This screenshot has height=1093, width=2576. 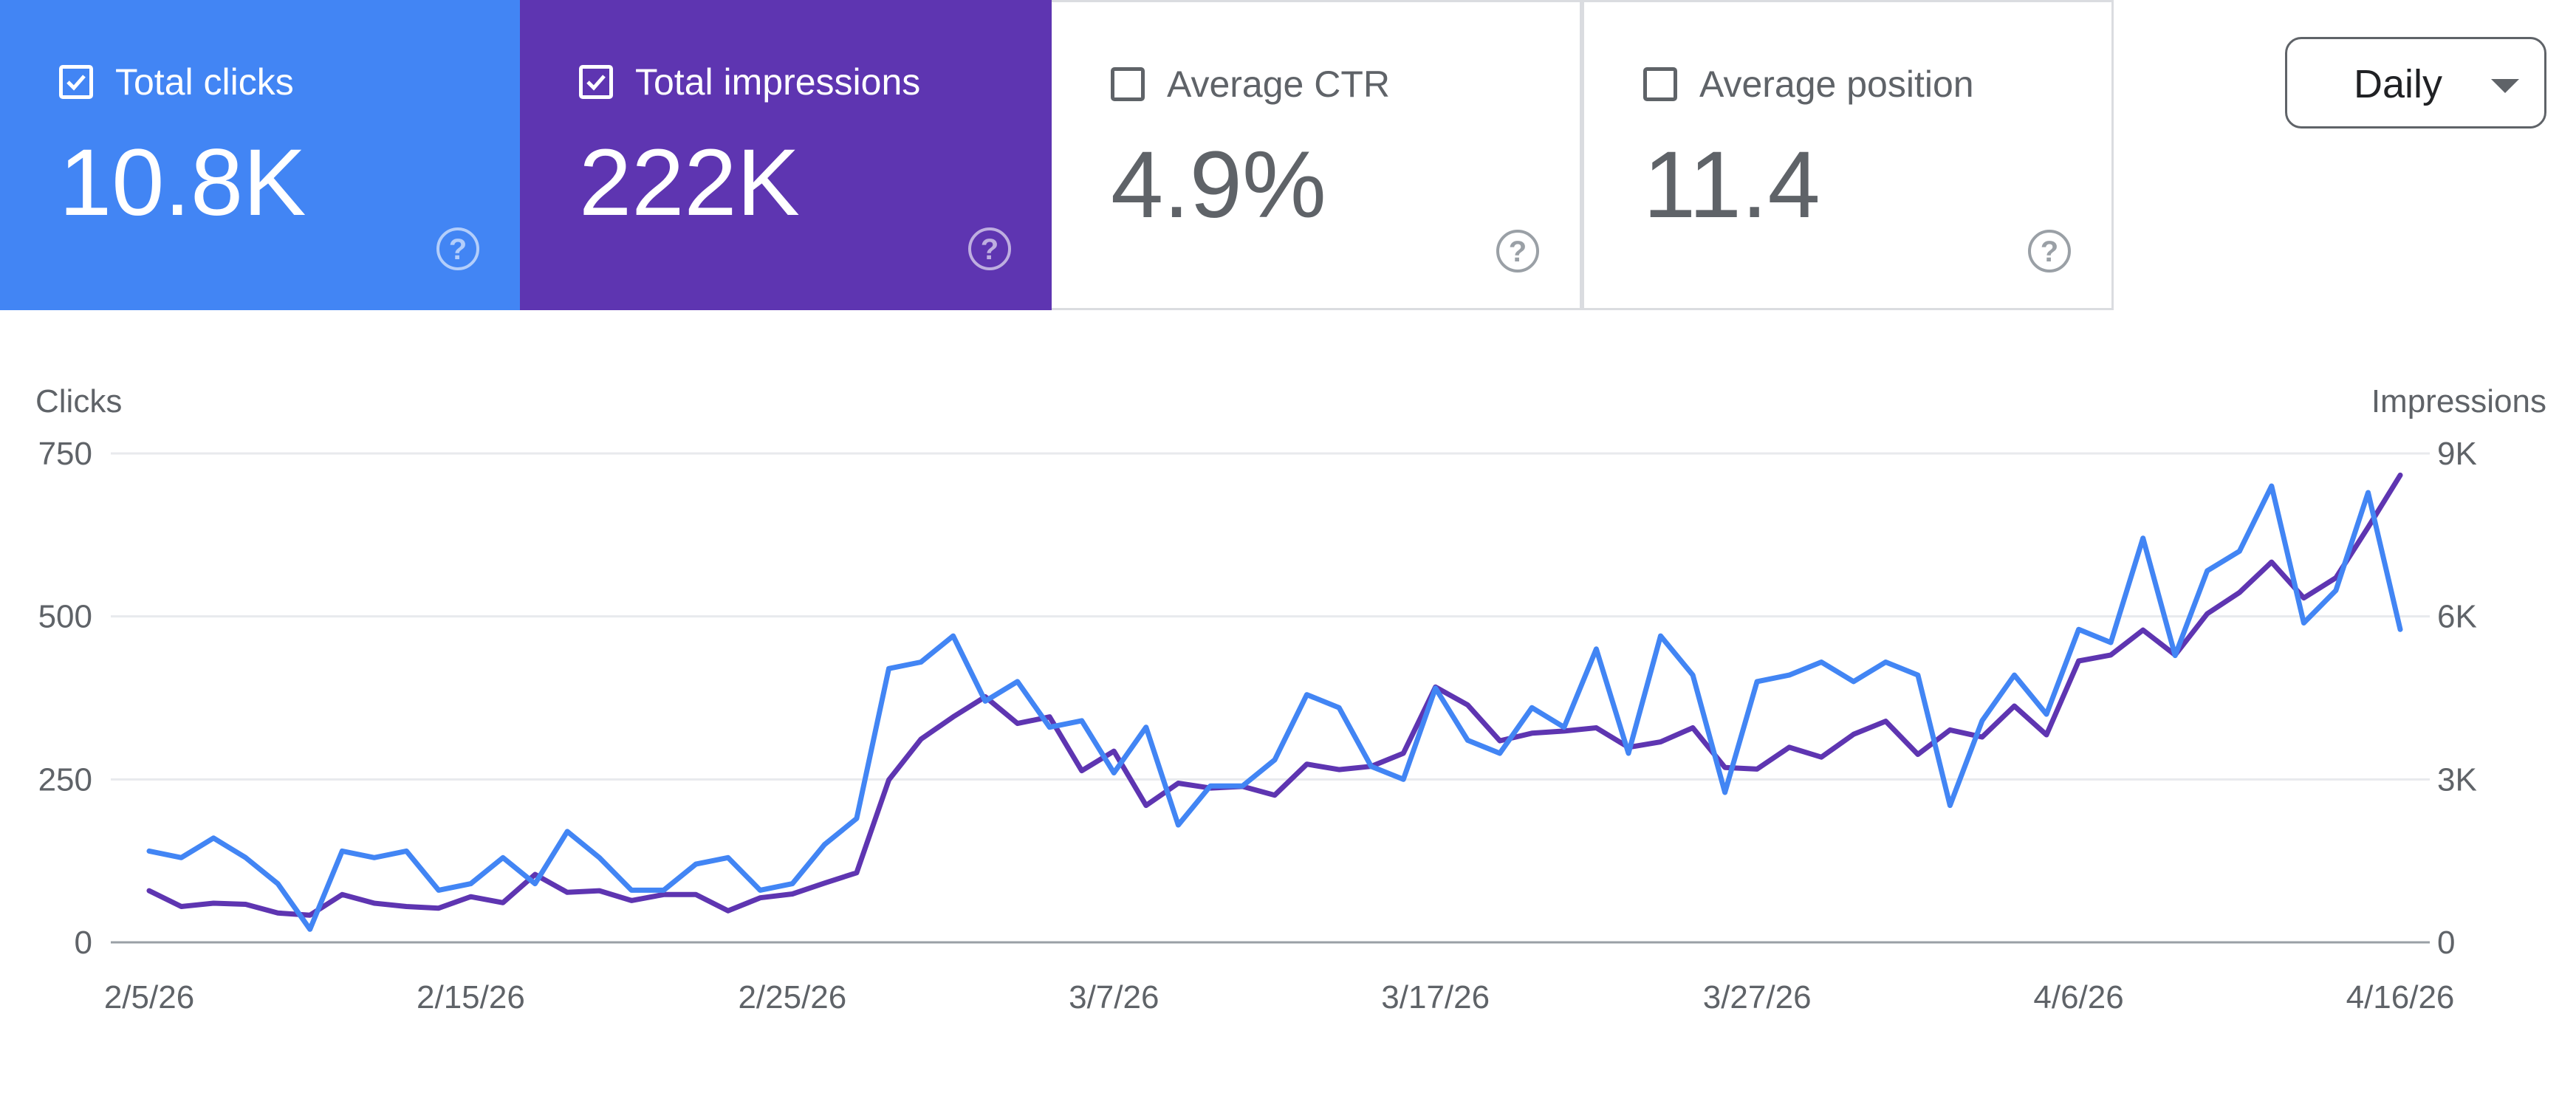 What do you see at coordinates (1731, 185) in the screenshot?
I see `metric-value: 11.4` at bounding box center [1731, 185].